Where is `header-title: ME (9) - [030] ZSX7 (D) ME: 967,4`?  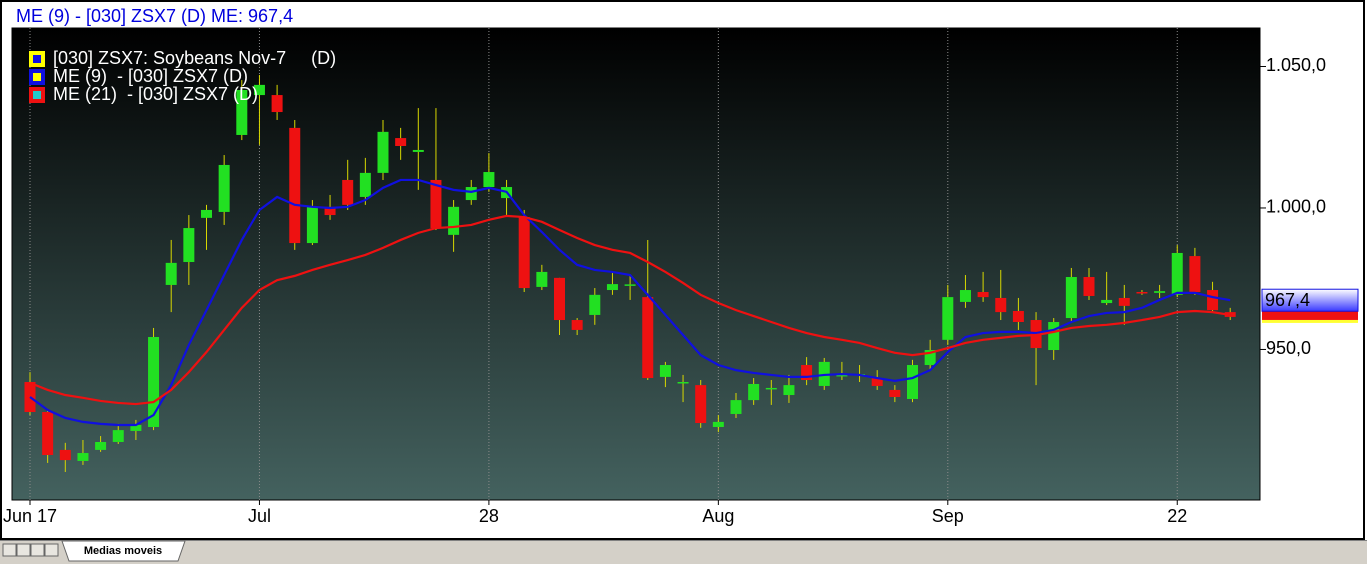
header-title: ME (9) - [030] ZSX7 (D) ME: 967,4 is located at coordinates (154, 16).